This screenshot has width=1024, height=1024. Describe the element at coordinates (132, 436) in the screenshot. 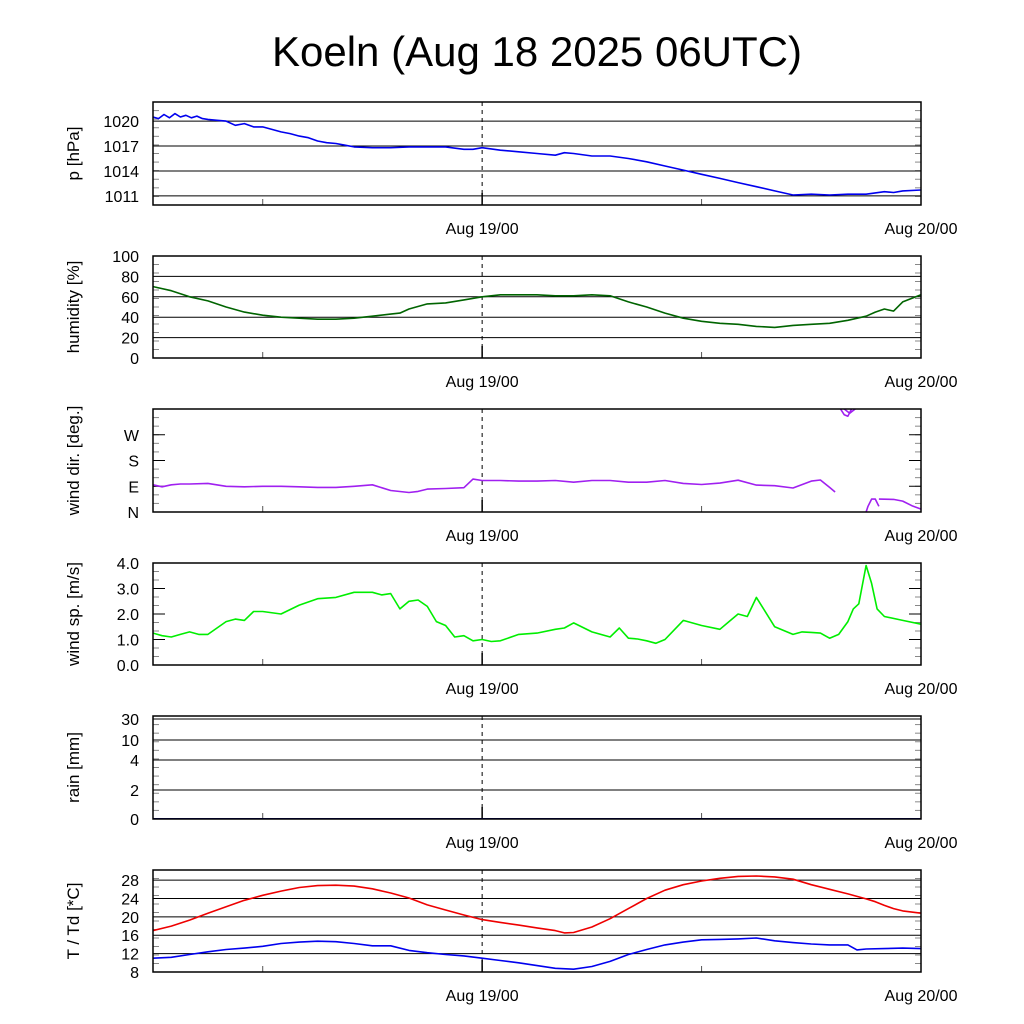

I see `y-tick-label: W` at that location.